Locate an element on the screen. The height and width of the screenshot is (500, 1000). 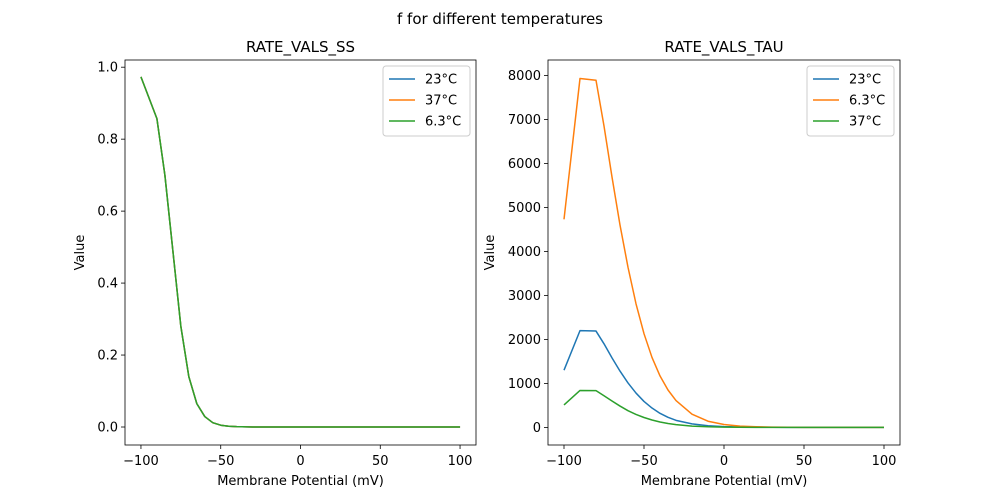
y-tick-label: 1000 is located at coordinates (524, 384).